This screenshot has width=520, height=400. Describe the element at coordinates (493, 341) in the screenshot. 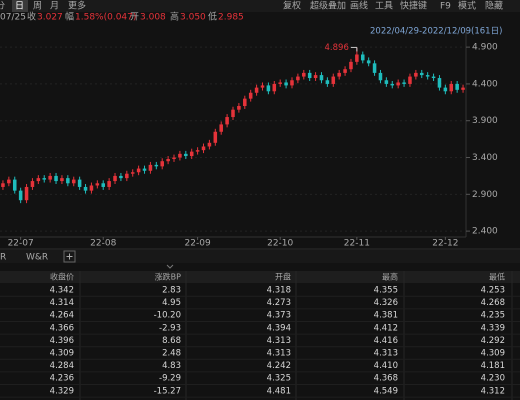

I see `table-cell: 4.292` at that location.